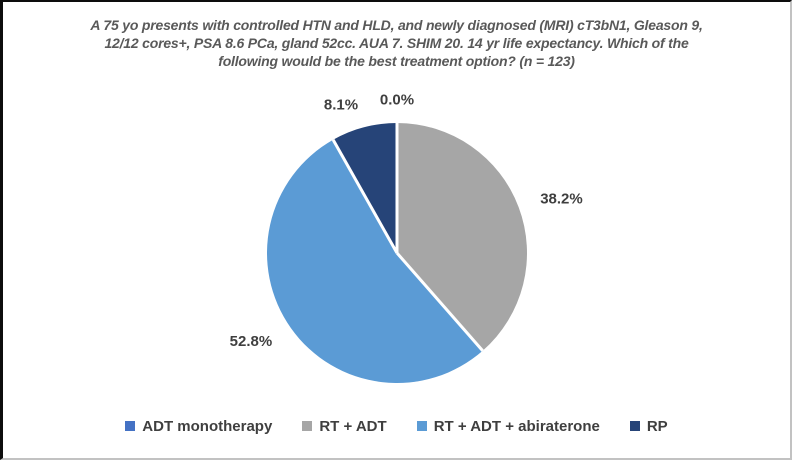 Image resolution: width=792 pixels, height=460 pixels. I want to click on legend-item-3: RP, so click(648, 426).